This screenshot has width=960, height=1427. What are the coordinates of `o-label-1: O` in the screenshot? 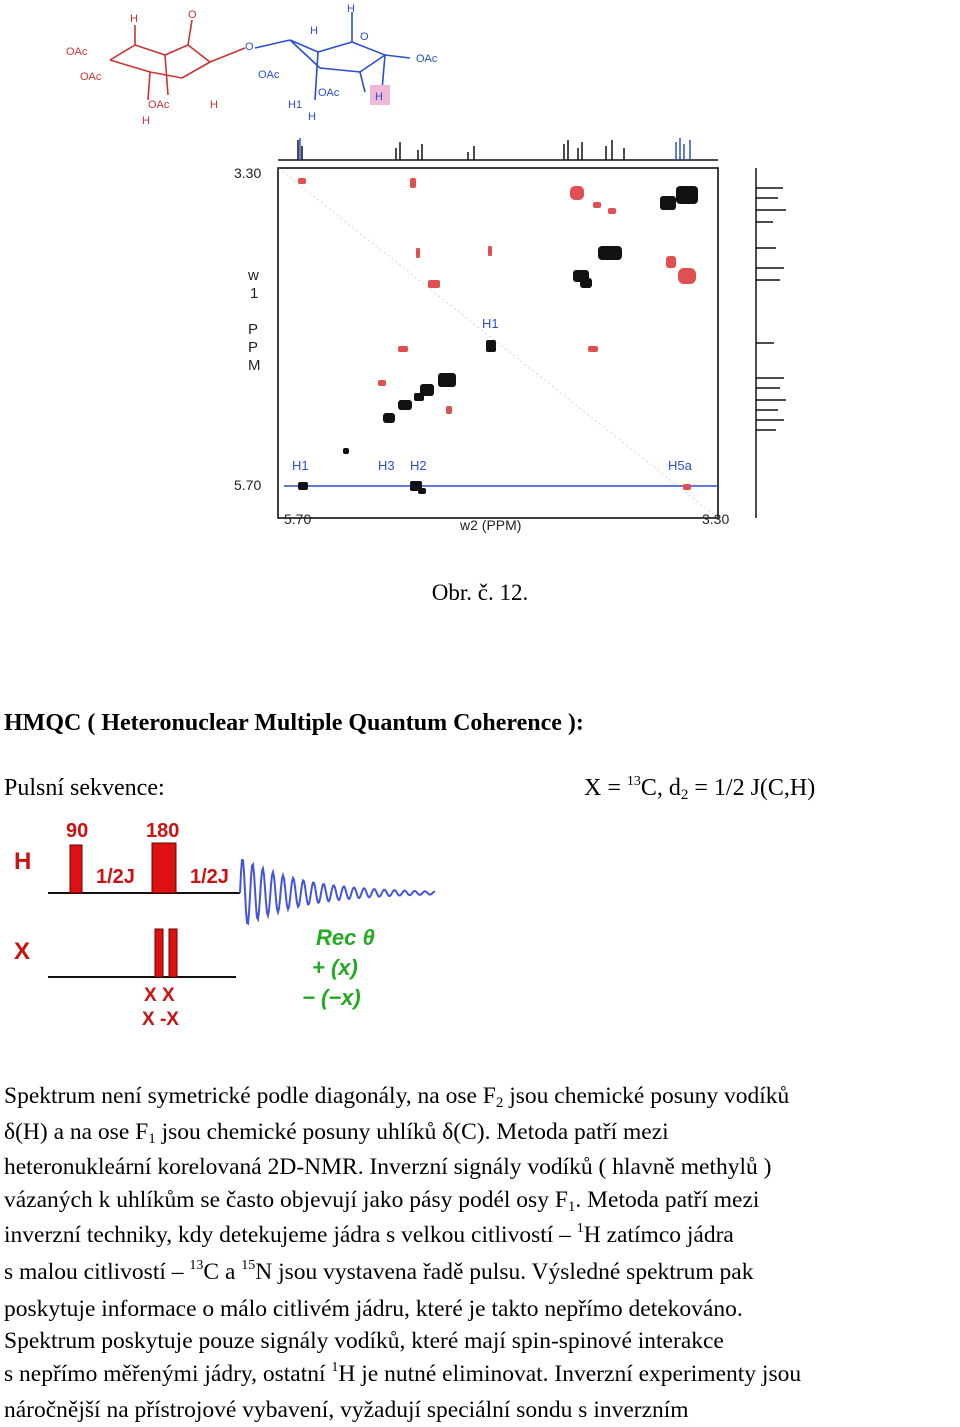 It's located at (192, 15).